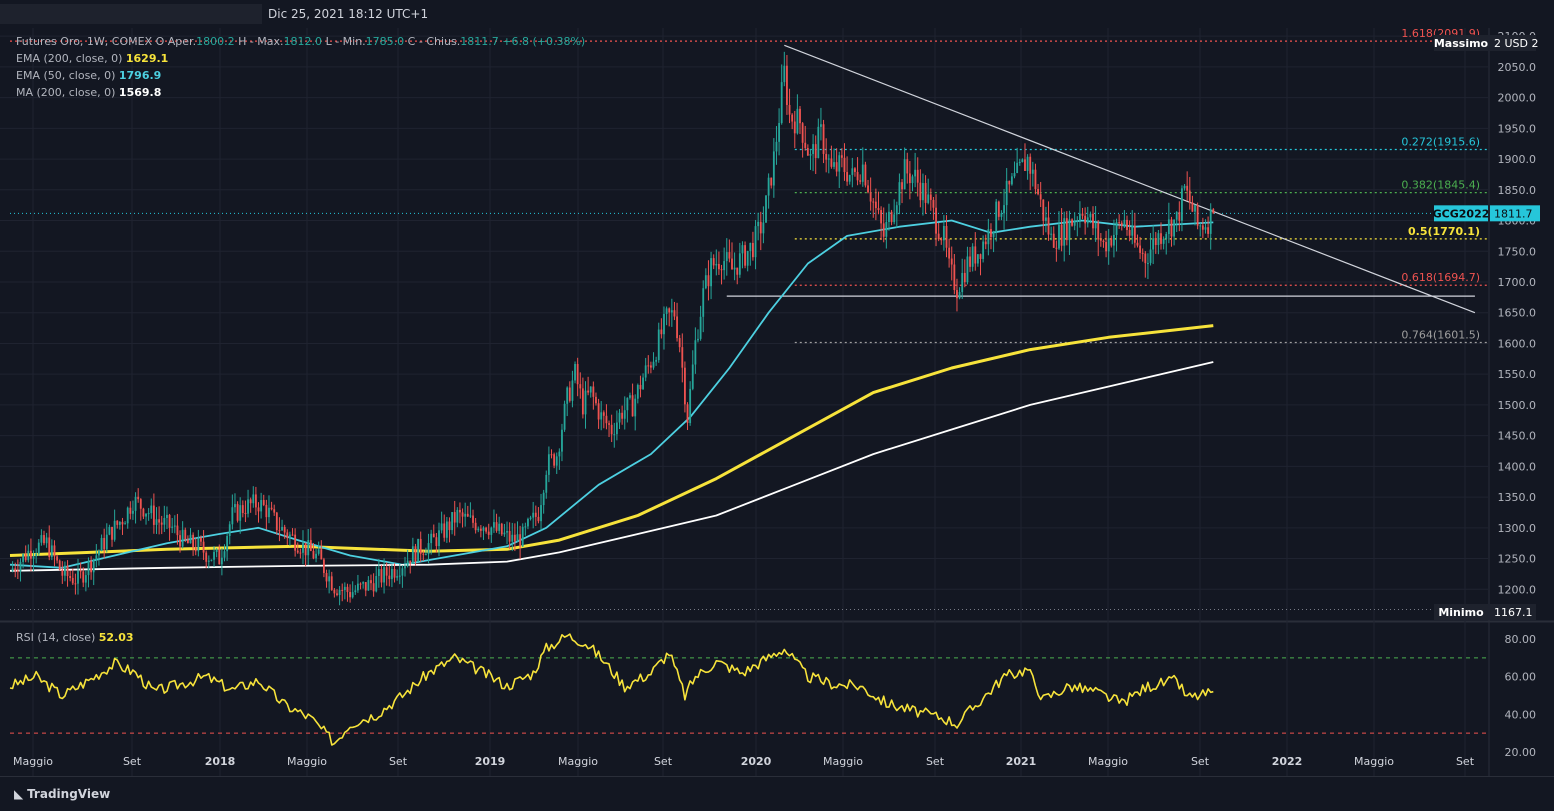 This screenshot has width=1554, height=811. Describe the element at coordinates (756, 761) in the screenshot. I see `x-tick-label: 2020` at that location.